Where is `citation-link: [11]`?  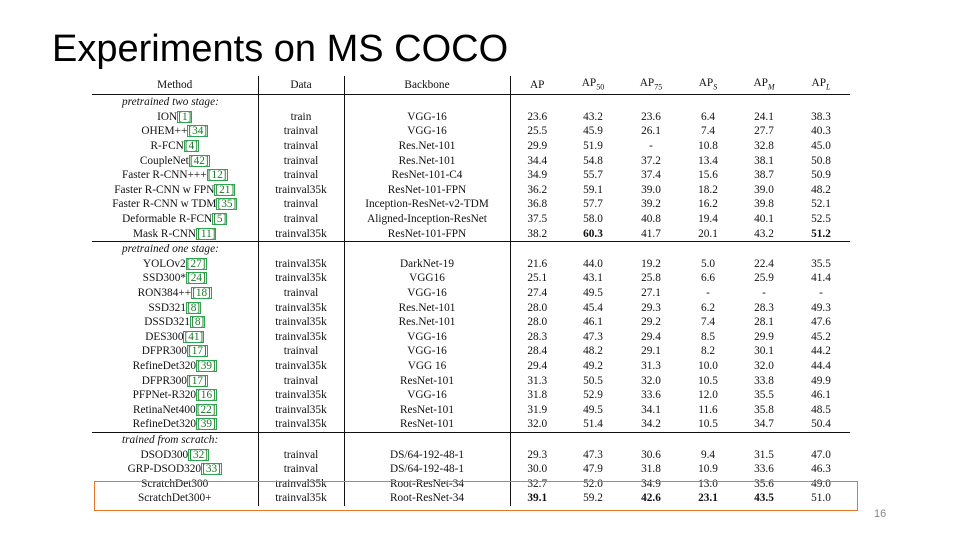
citation-link: [11] is located at coordinates (206, 233).